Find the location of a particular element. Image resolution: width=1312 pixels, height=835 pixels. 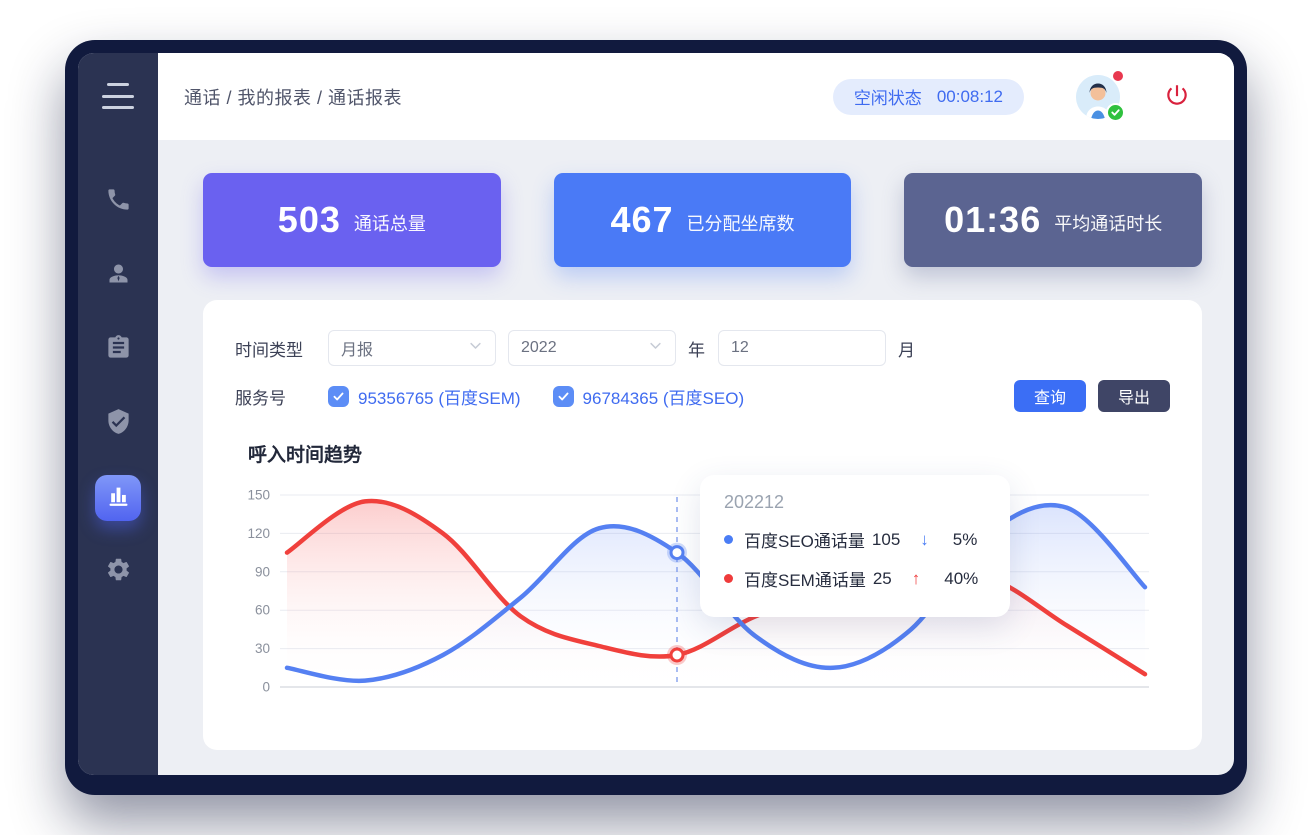

sidebar-item-calls is located at coordinates (118, 202).